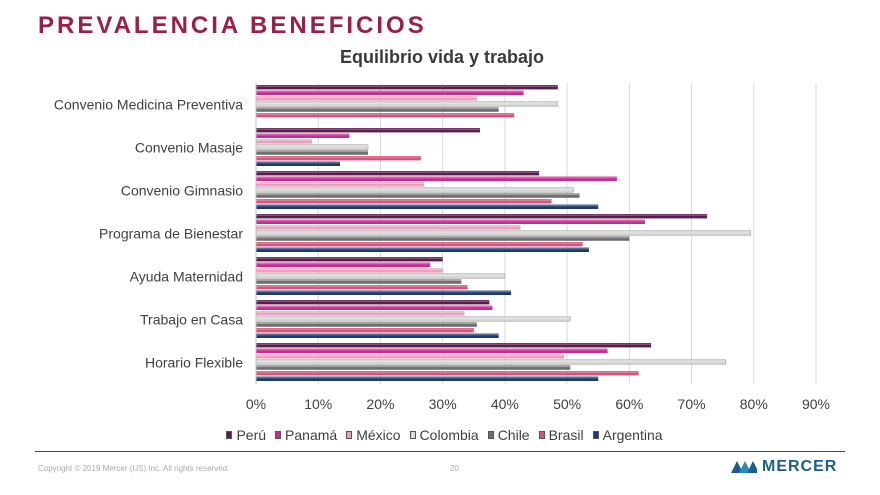  Describe the element at coordinates (567, 404) in the screenshot. I see `x-tick-label: 50%` at that location.